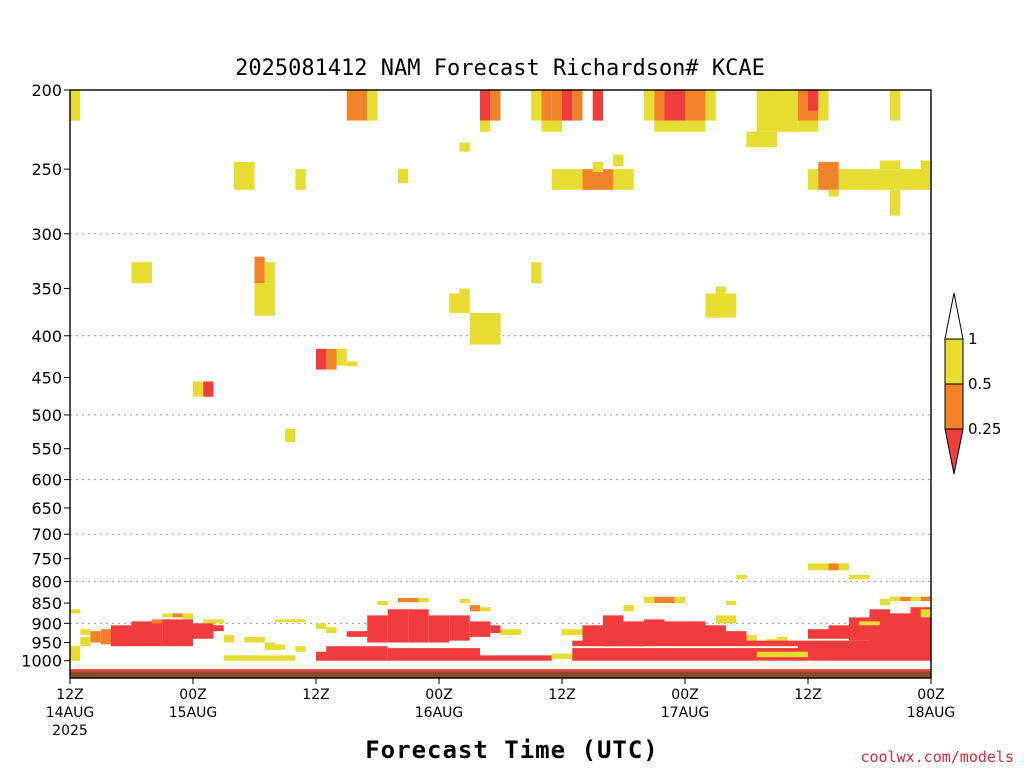 The width and height of the screenshot is (1024, 768). I want to click on chart-title: 2025081412 NAM Forecast Richardson# KCAE, so click(500, 68).